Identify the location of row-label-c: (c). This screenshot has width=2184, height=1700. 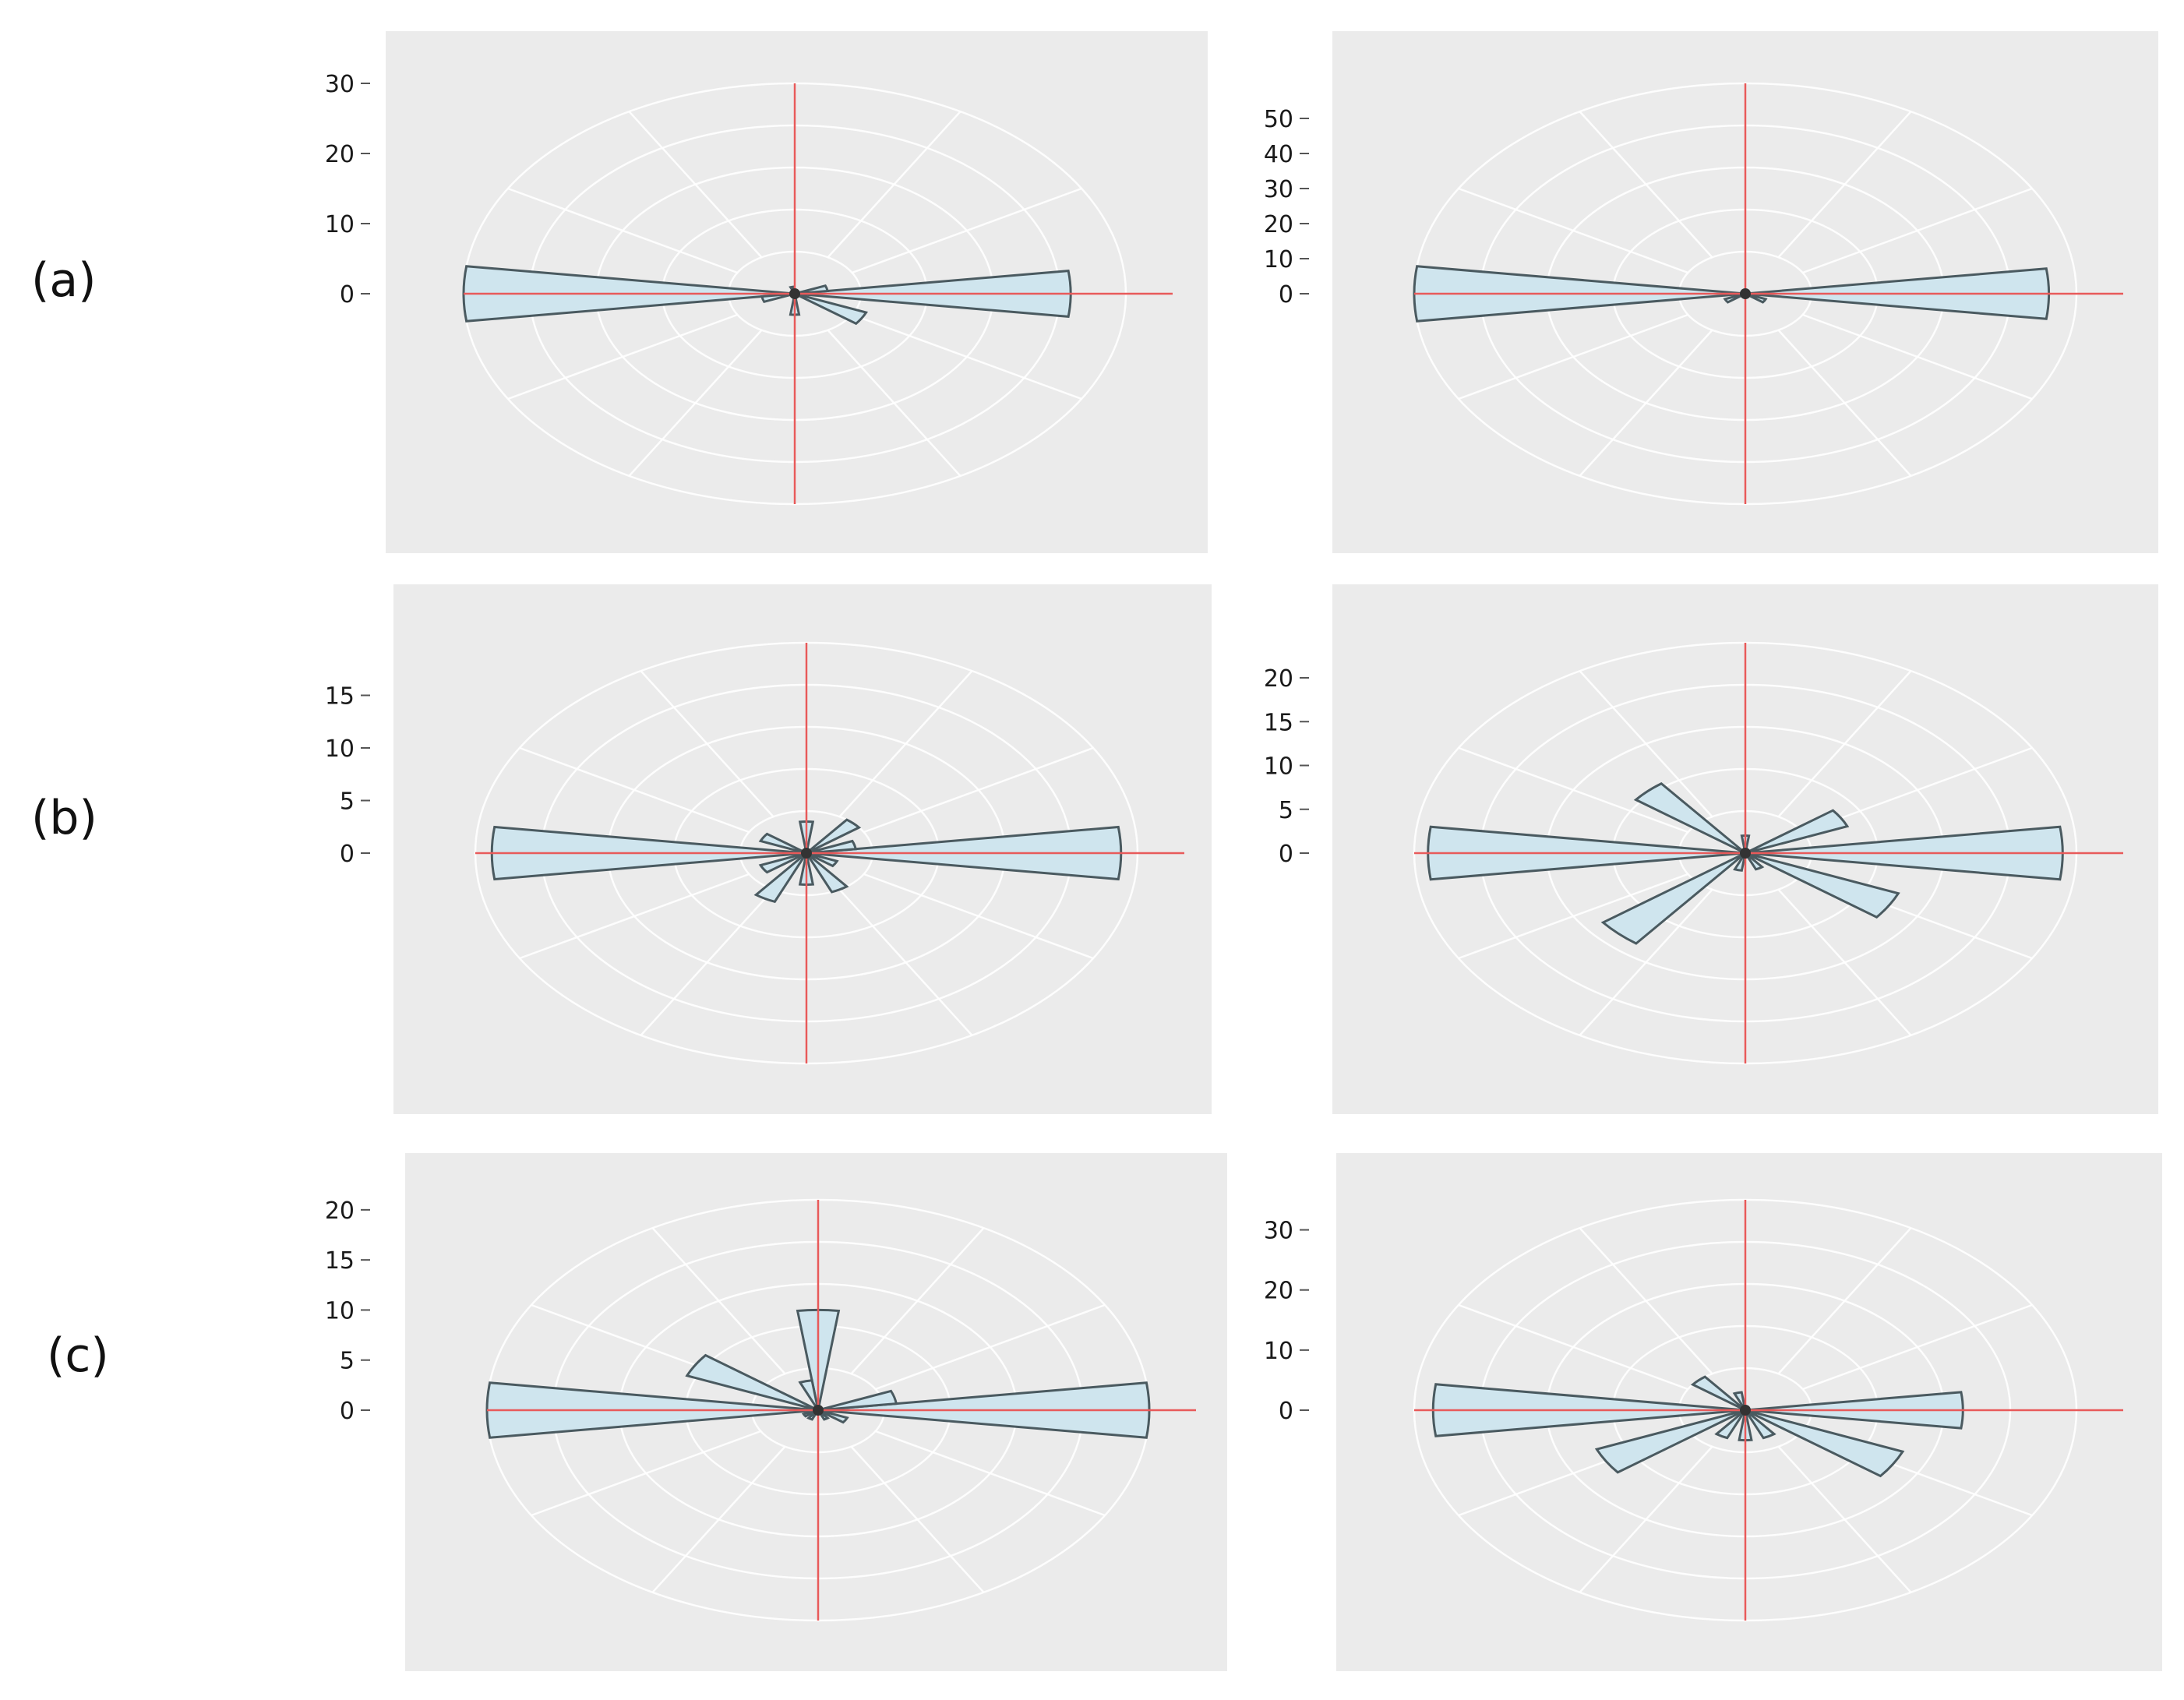
(78, 1355).